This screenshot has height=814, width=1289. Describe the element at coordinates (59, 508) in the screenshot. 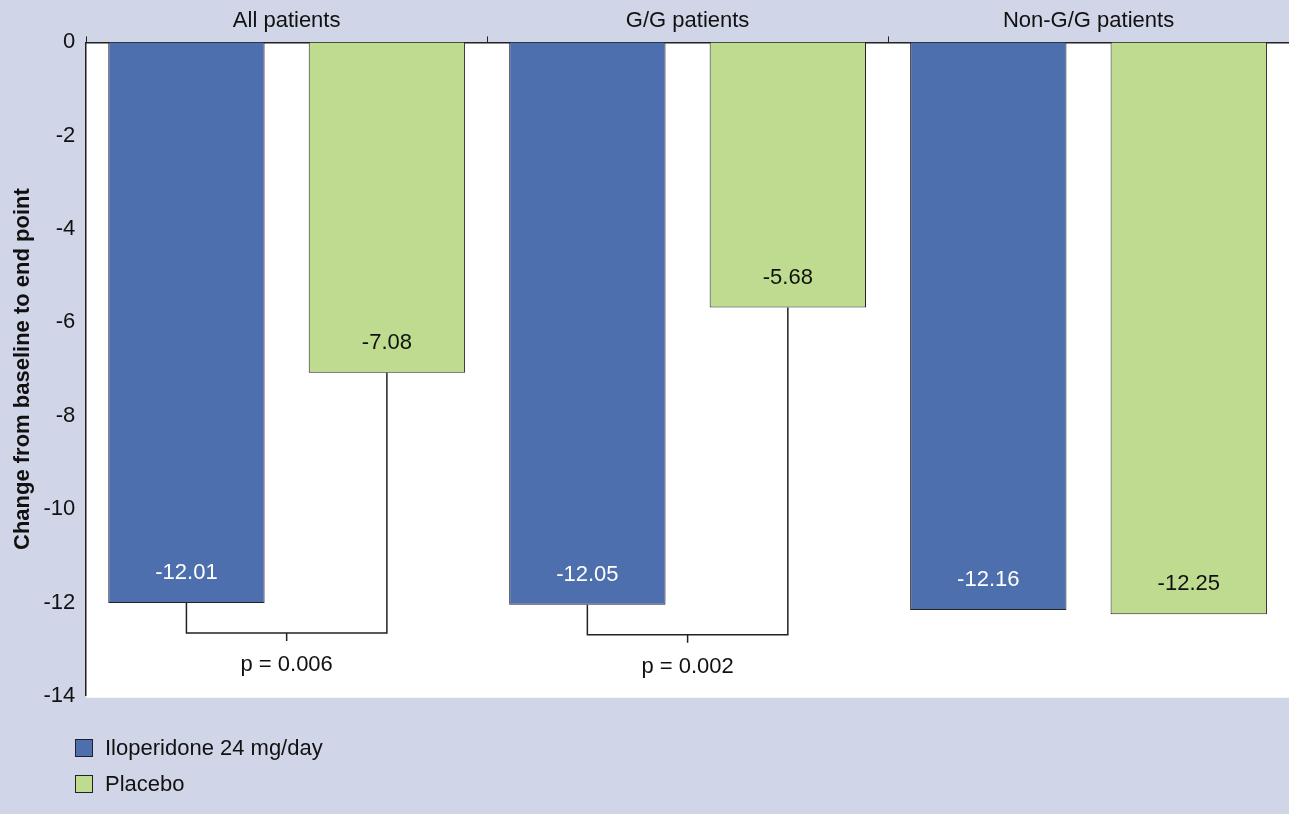

I see `y-tick-label: -10` at that location.